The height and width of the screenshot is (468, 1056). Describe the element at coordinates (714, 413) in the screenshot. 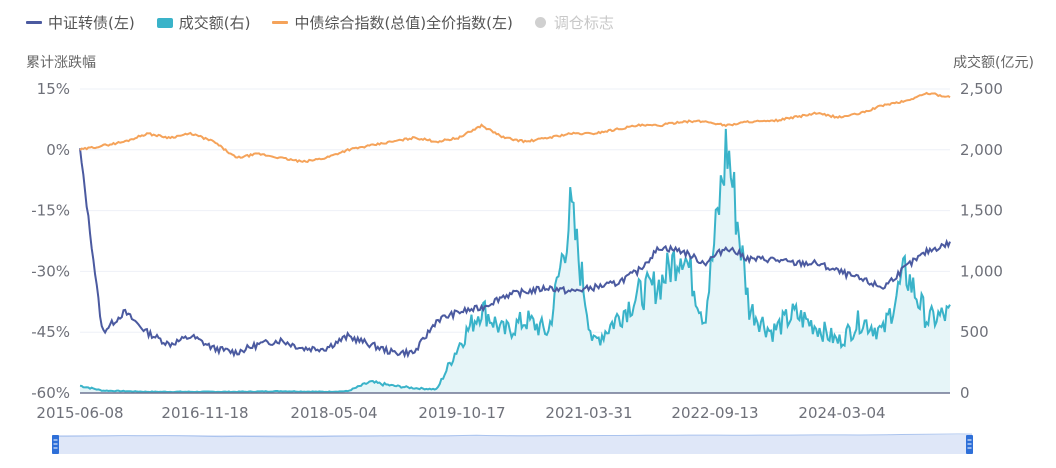

I see `x-axis-tick: 2022-09-13` at that location.